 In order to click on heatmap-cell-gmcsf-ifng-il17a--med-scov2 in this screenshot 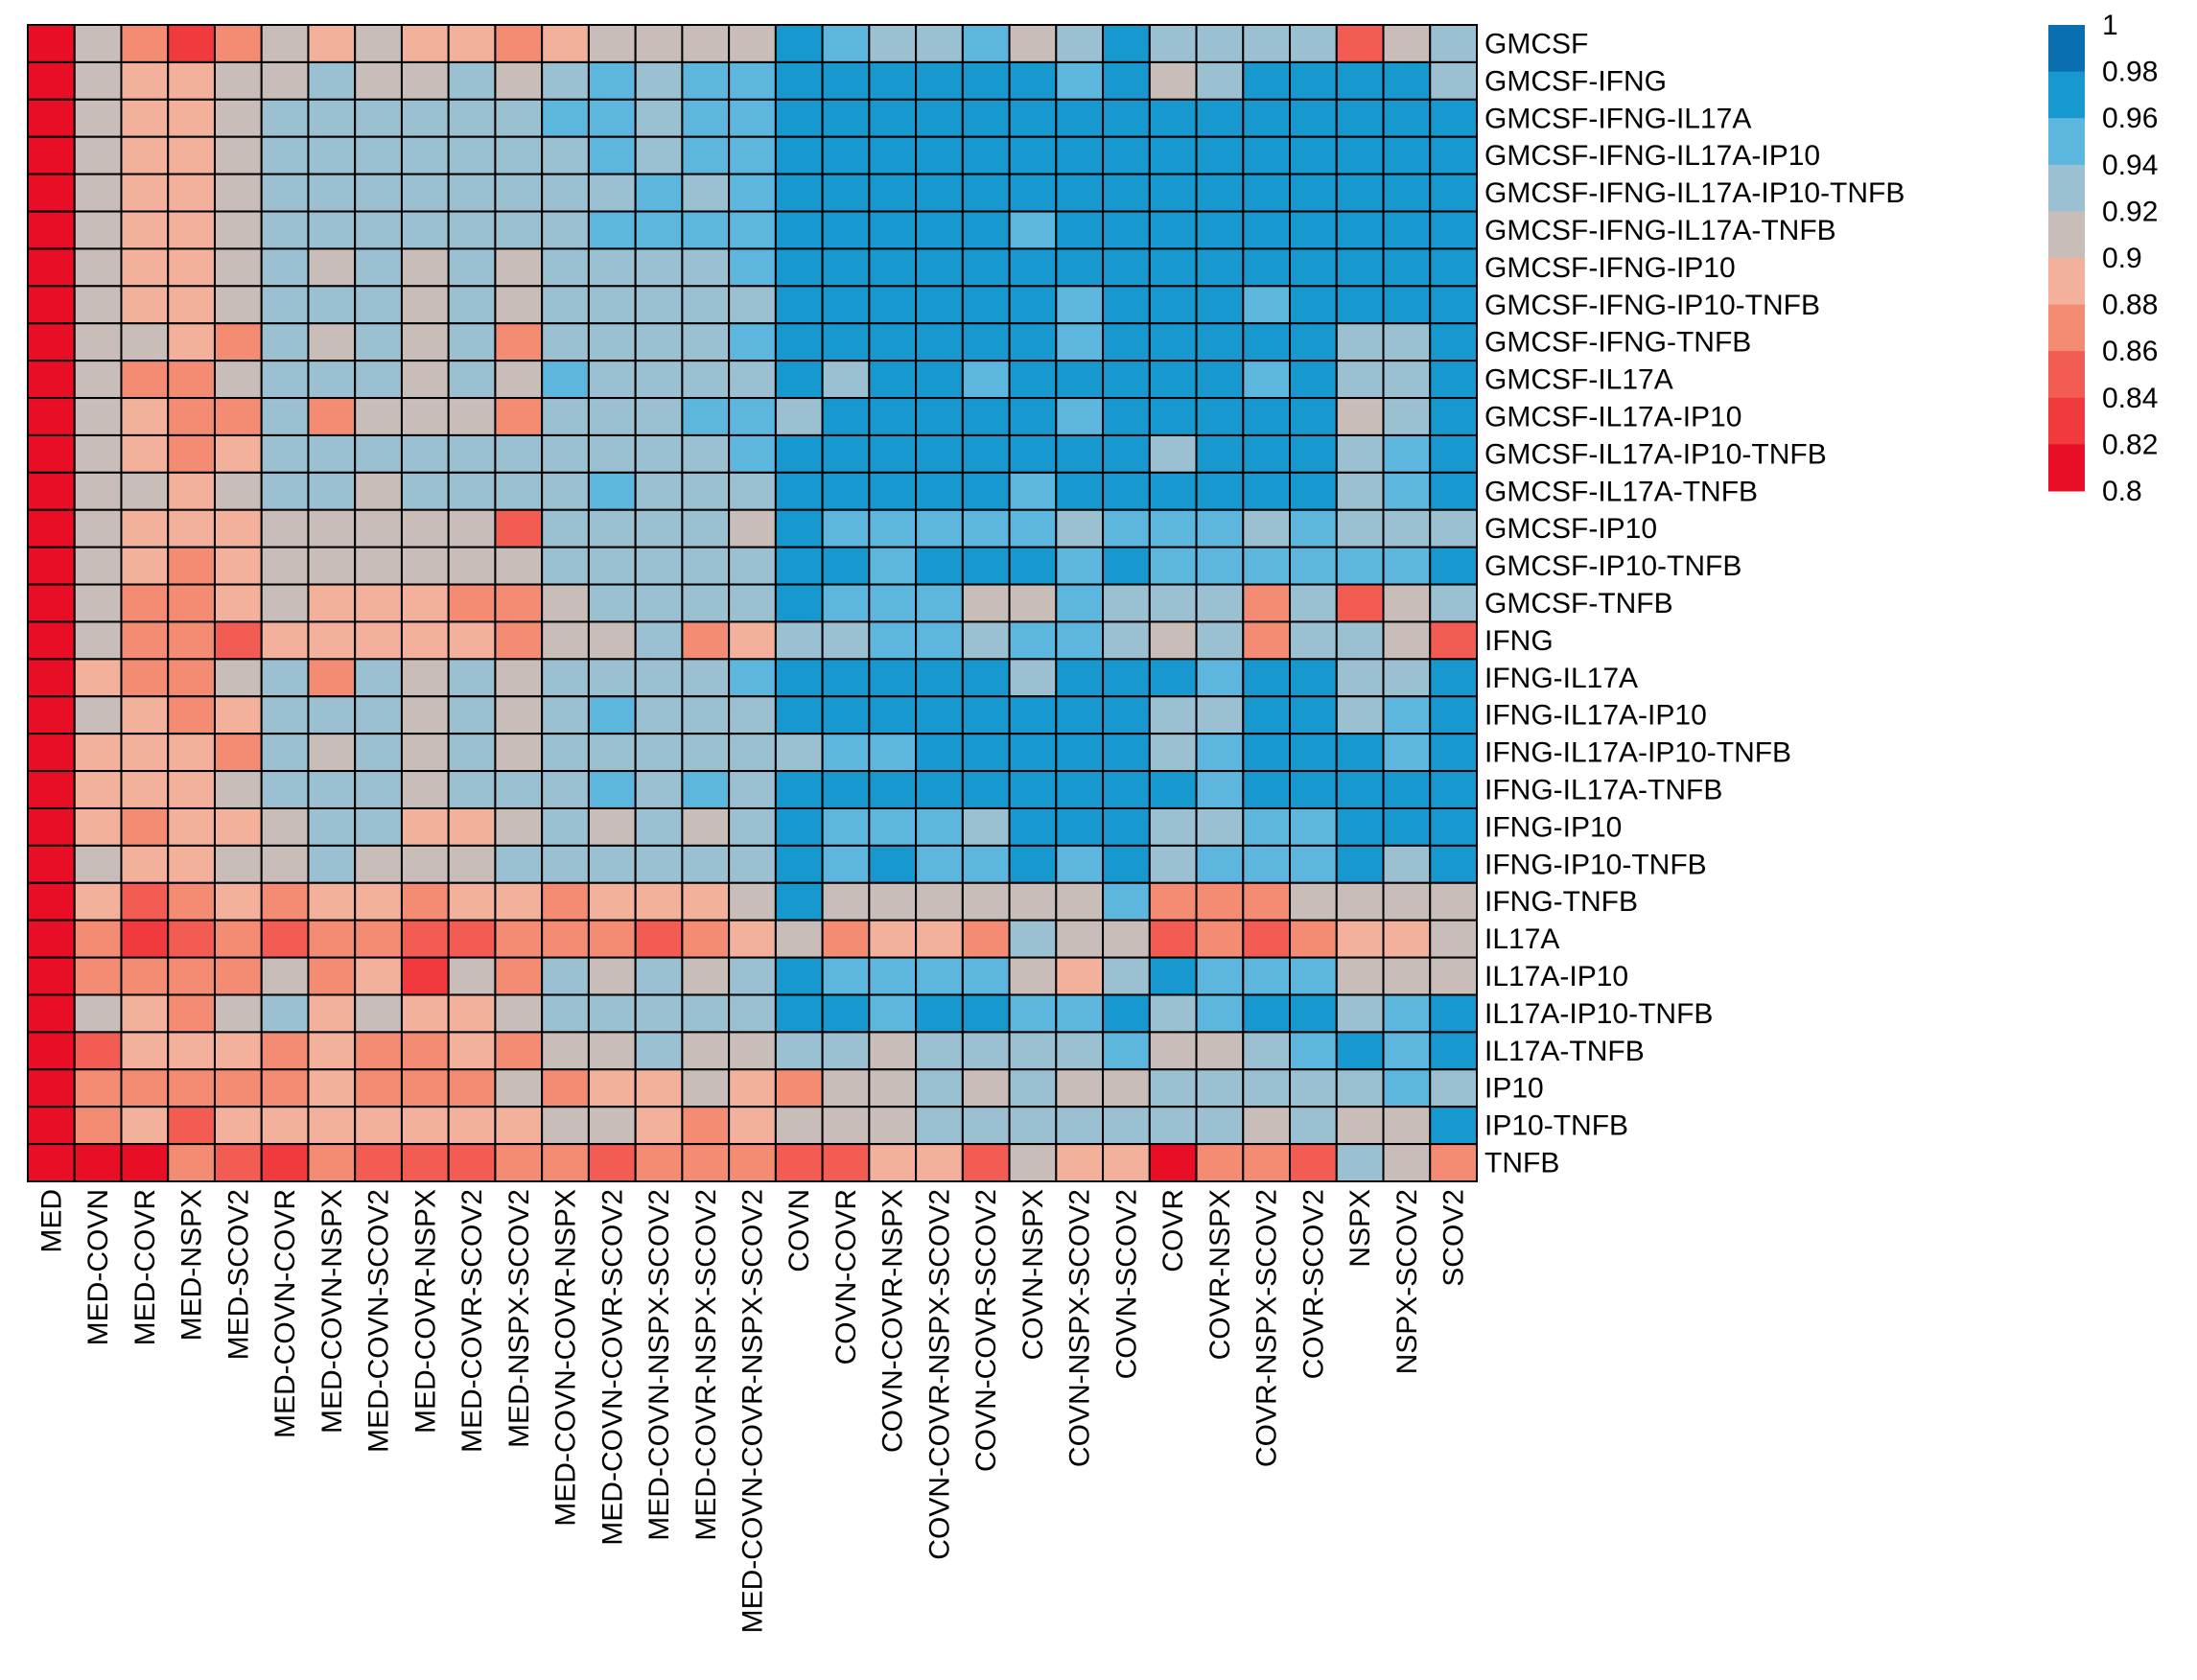, I will do `click(238, 118)`.